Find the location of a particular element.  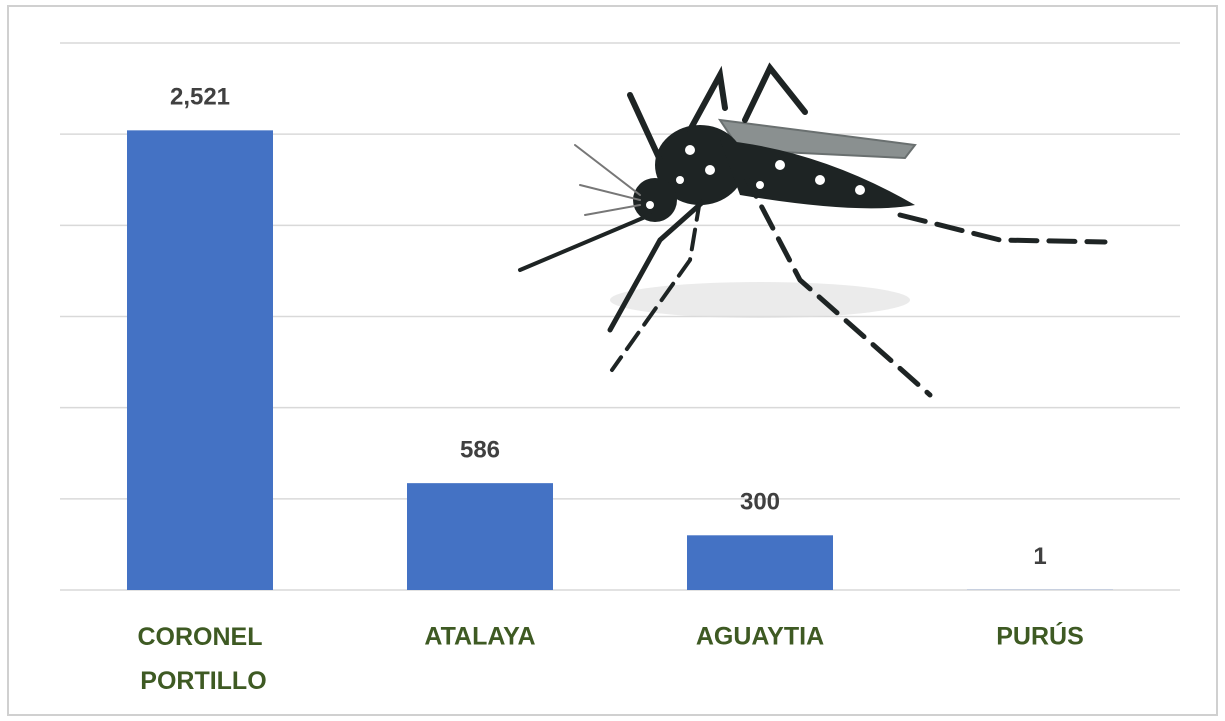

x-tick-label: ATALAYA is located at coordinates (479, 637).